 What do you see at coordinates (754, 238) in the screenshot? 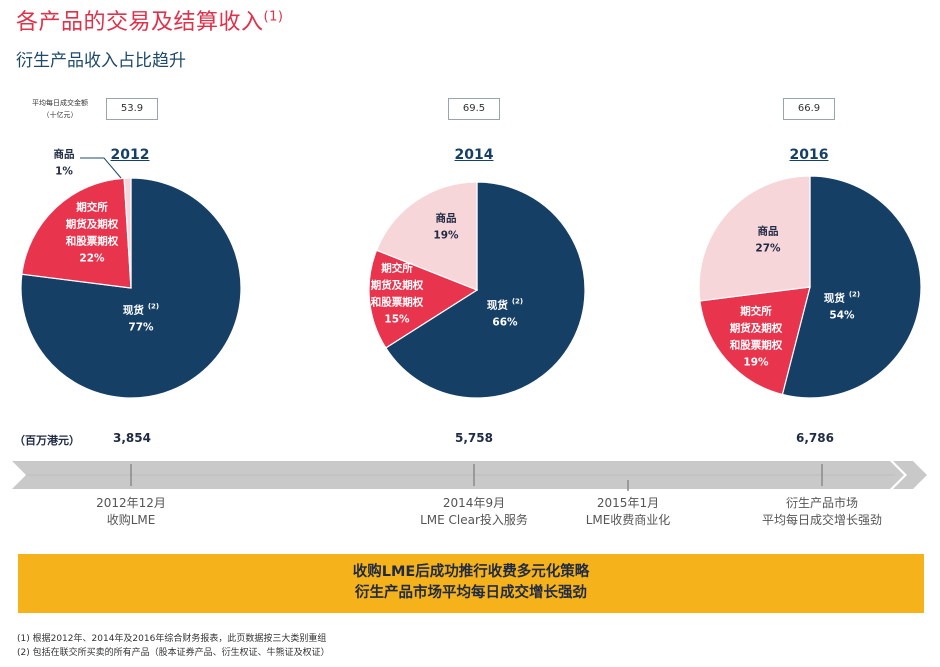
I see `pie-slice-2016-commodity` at bounding box center [754, 238].